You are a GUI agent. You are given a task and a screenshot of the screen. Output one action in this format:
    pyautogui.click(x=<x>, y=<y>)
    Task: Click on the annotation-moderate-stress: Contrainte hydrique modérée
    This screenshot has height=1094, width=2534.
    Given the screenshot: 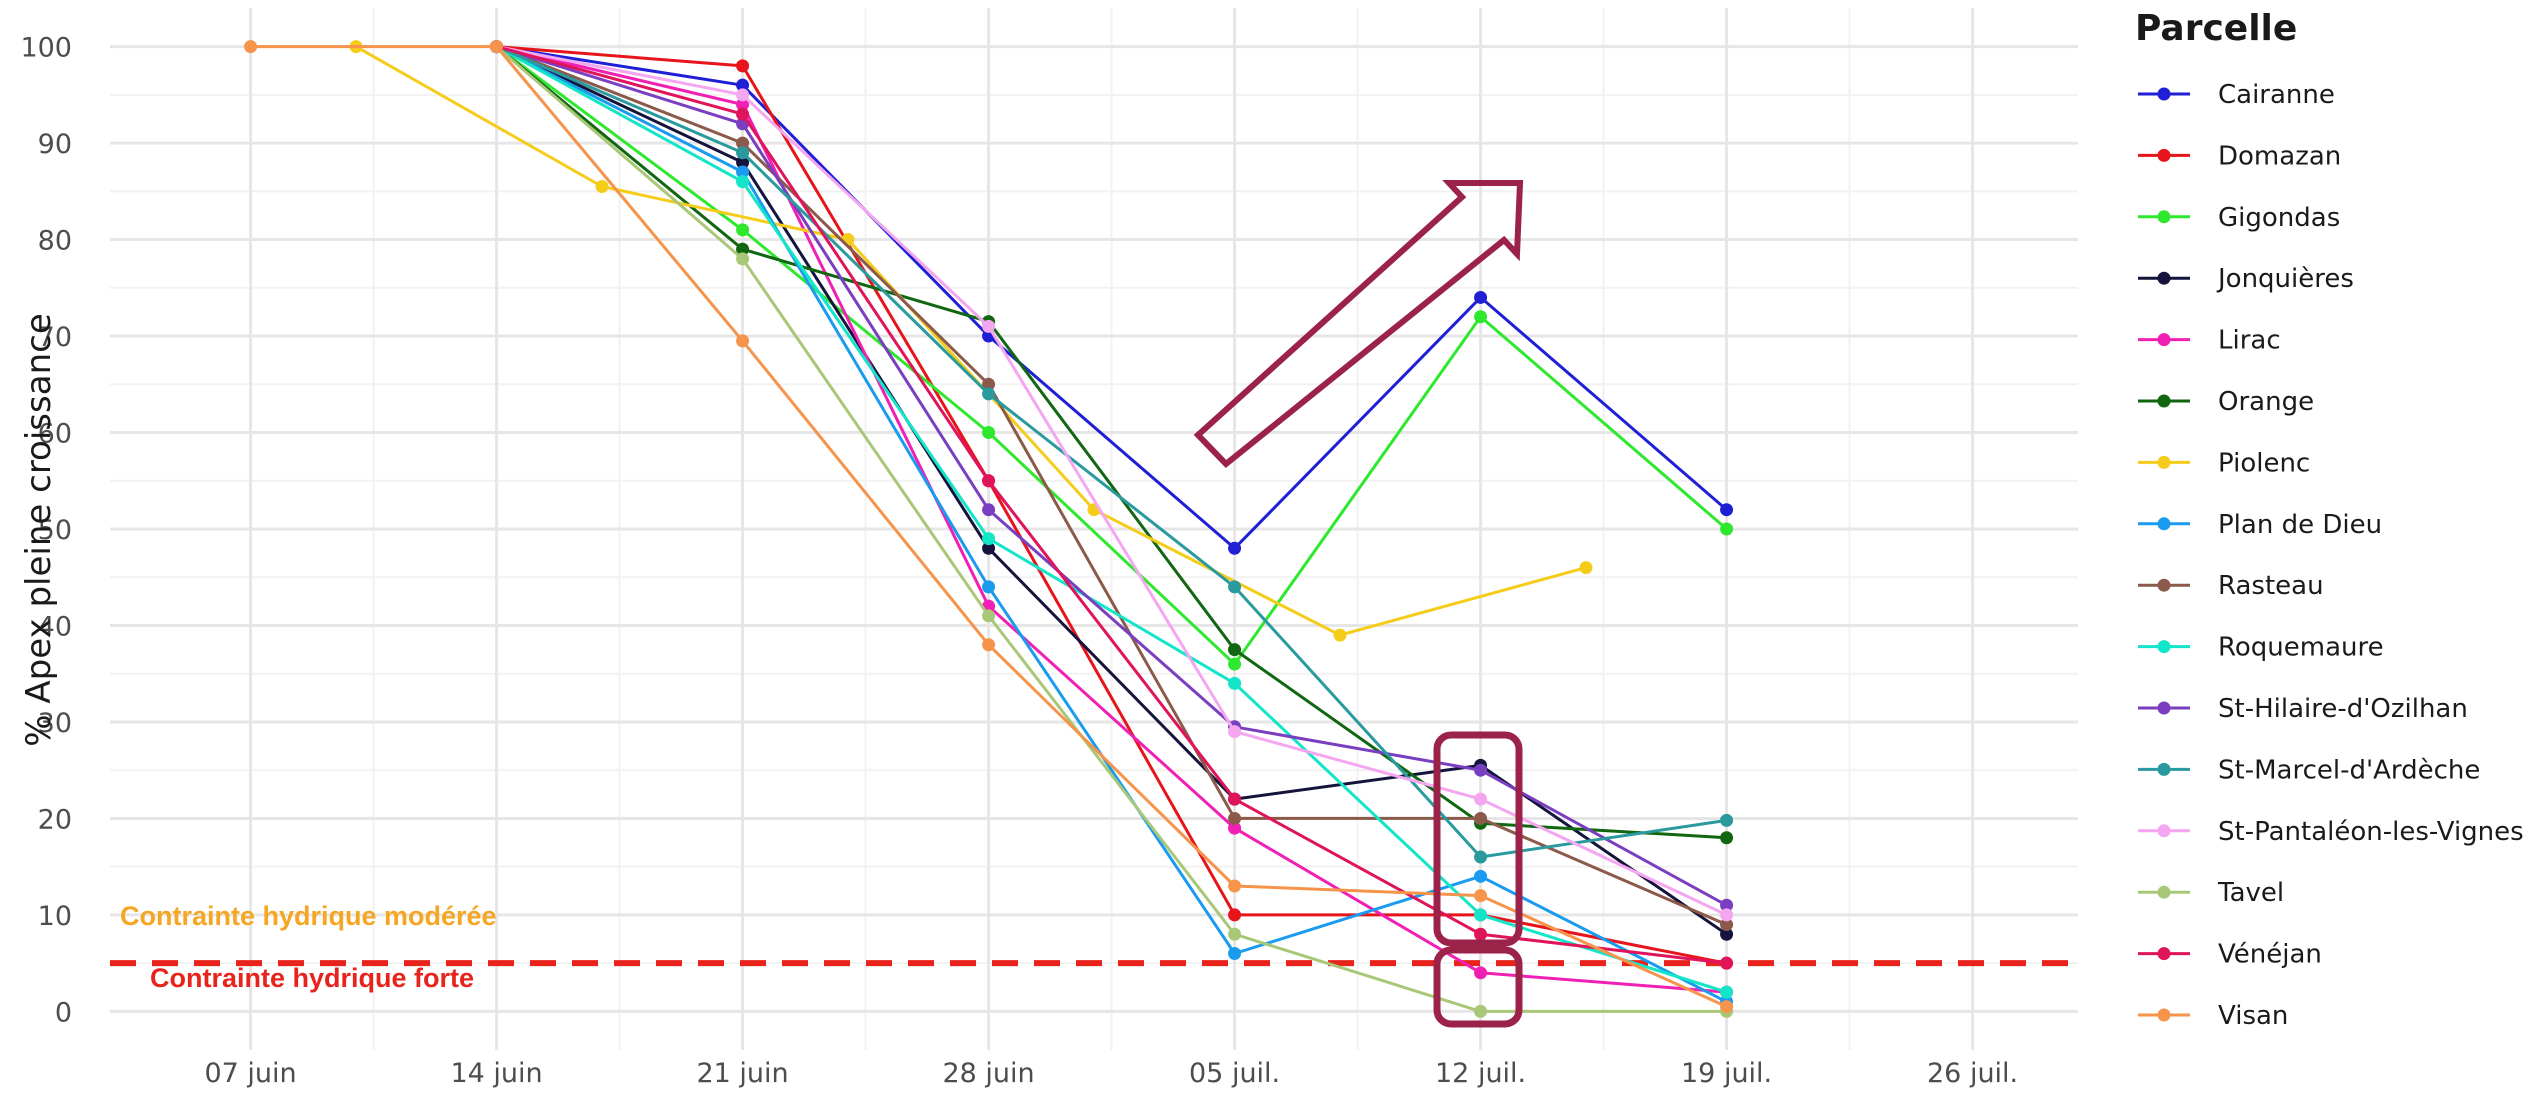 What is the action you would take?
    pyautogui.click(x=308, y=916)
    